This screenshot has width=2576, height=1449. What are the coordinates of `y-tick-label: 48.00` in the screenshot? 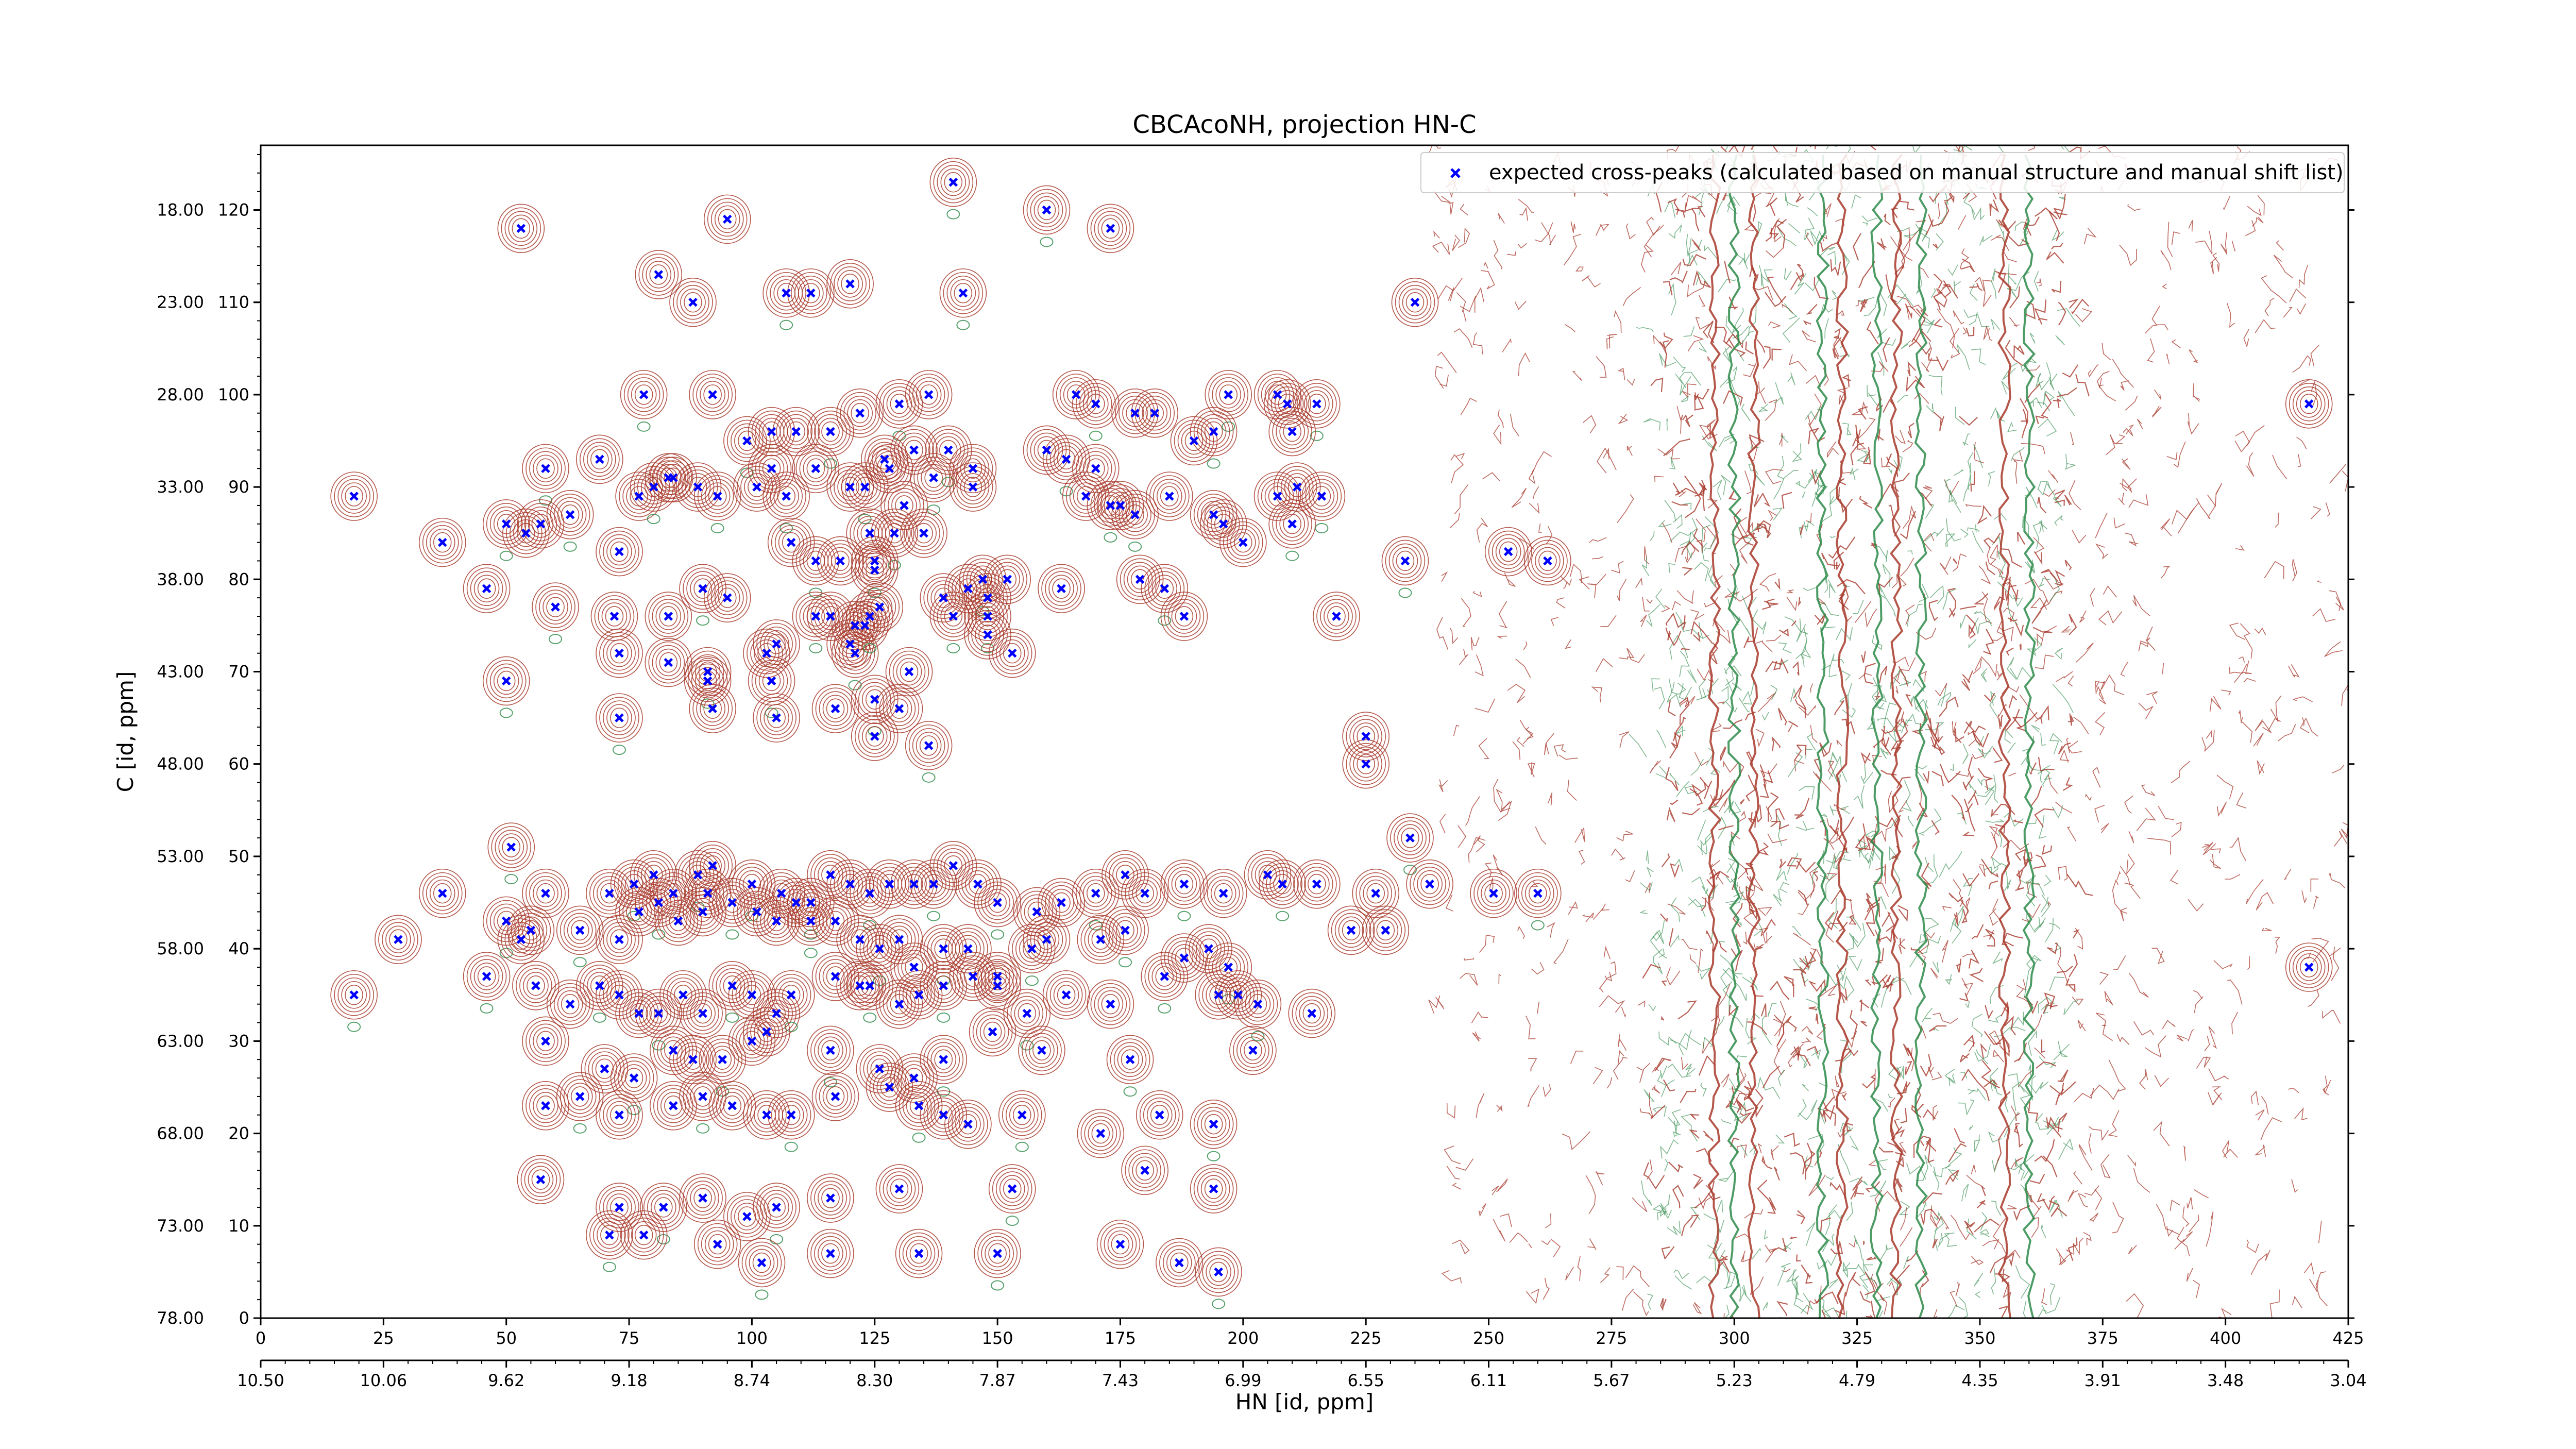 It's located at (180, 764).